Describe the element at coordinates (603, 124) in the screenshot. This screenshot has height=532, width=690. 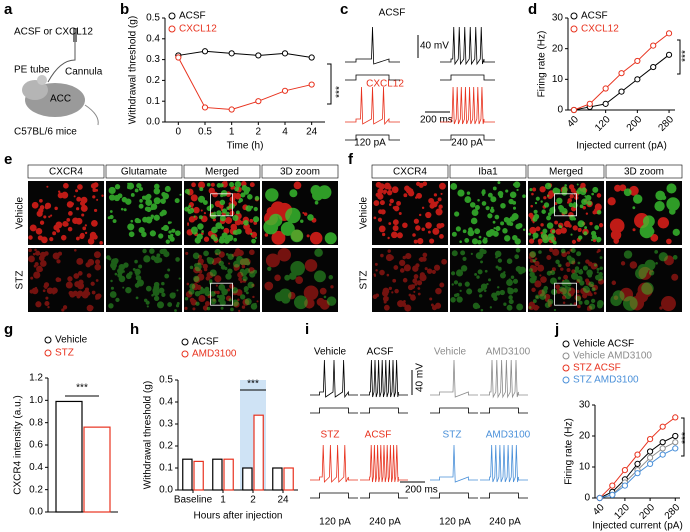
I see `x-tick-label: 120` at that location.